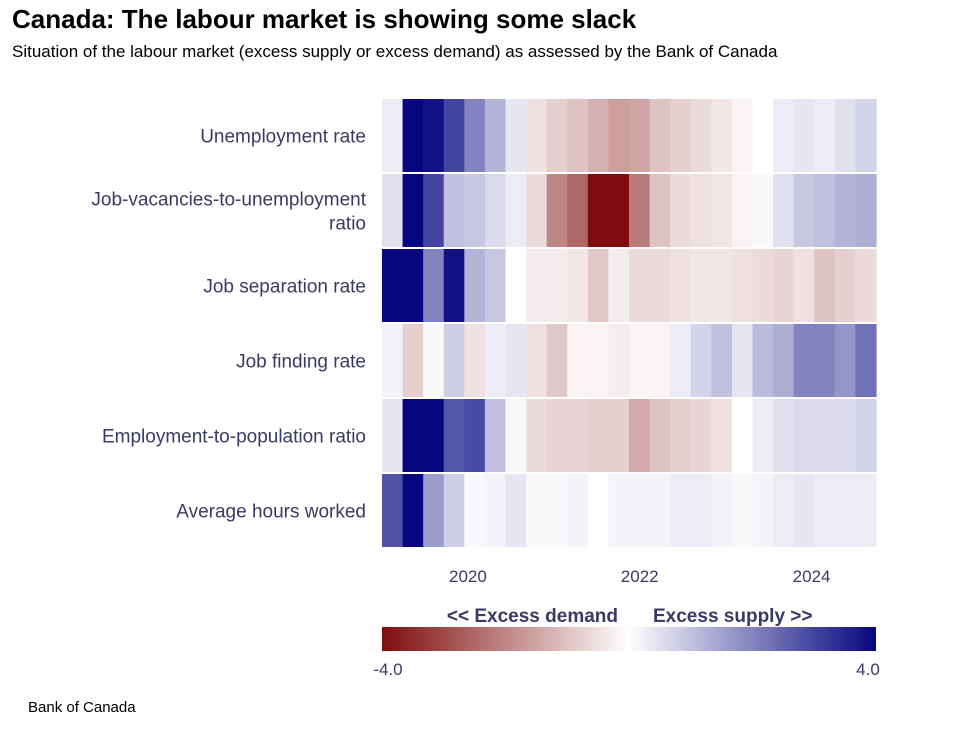 This screenshot has width=975, height=733. What do you see at coordinates (387, 669) in the screenshot?
I see `legend-min-label: -4.0` at bounding box center [387, 669].